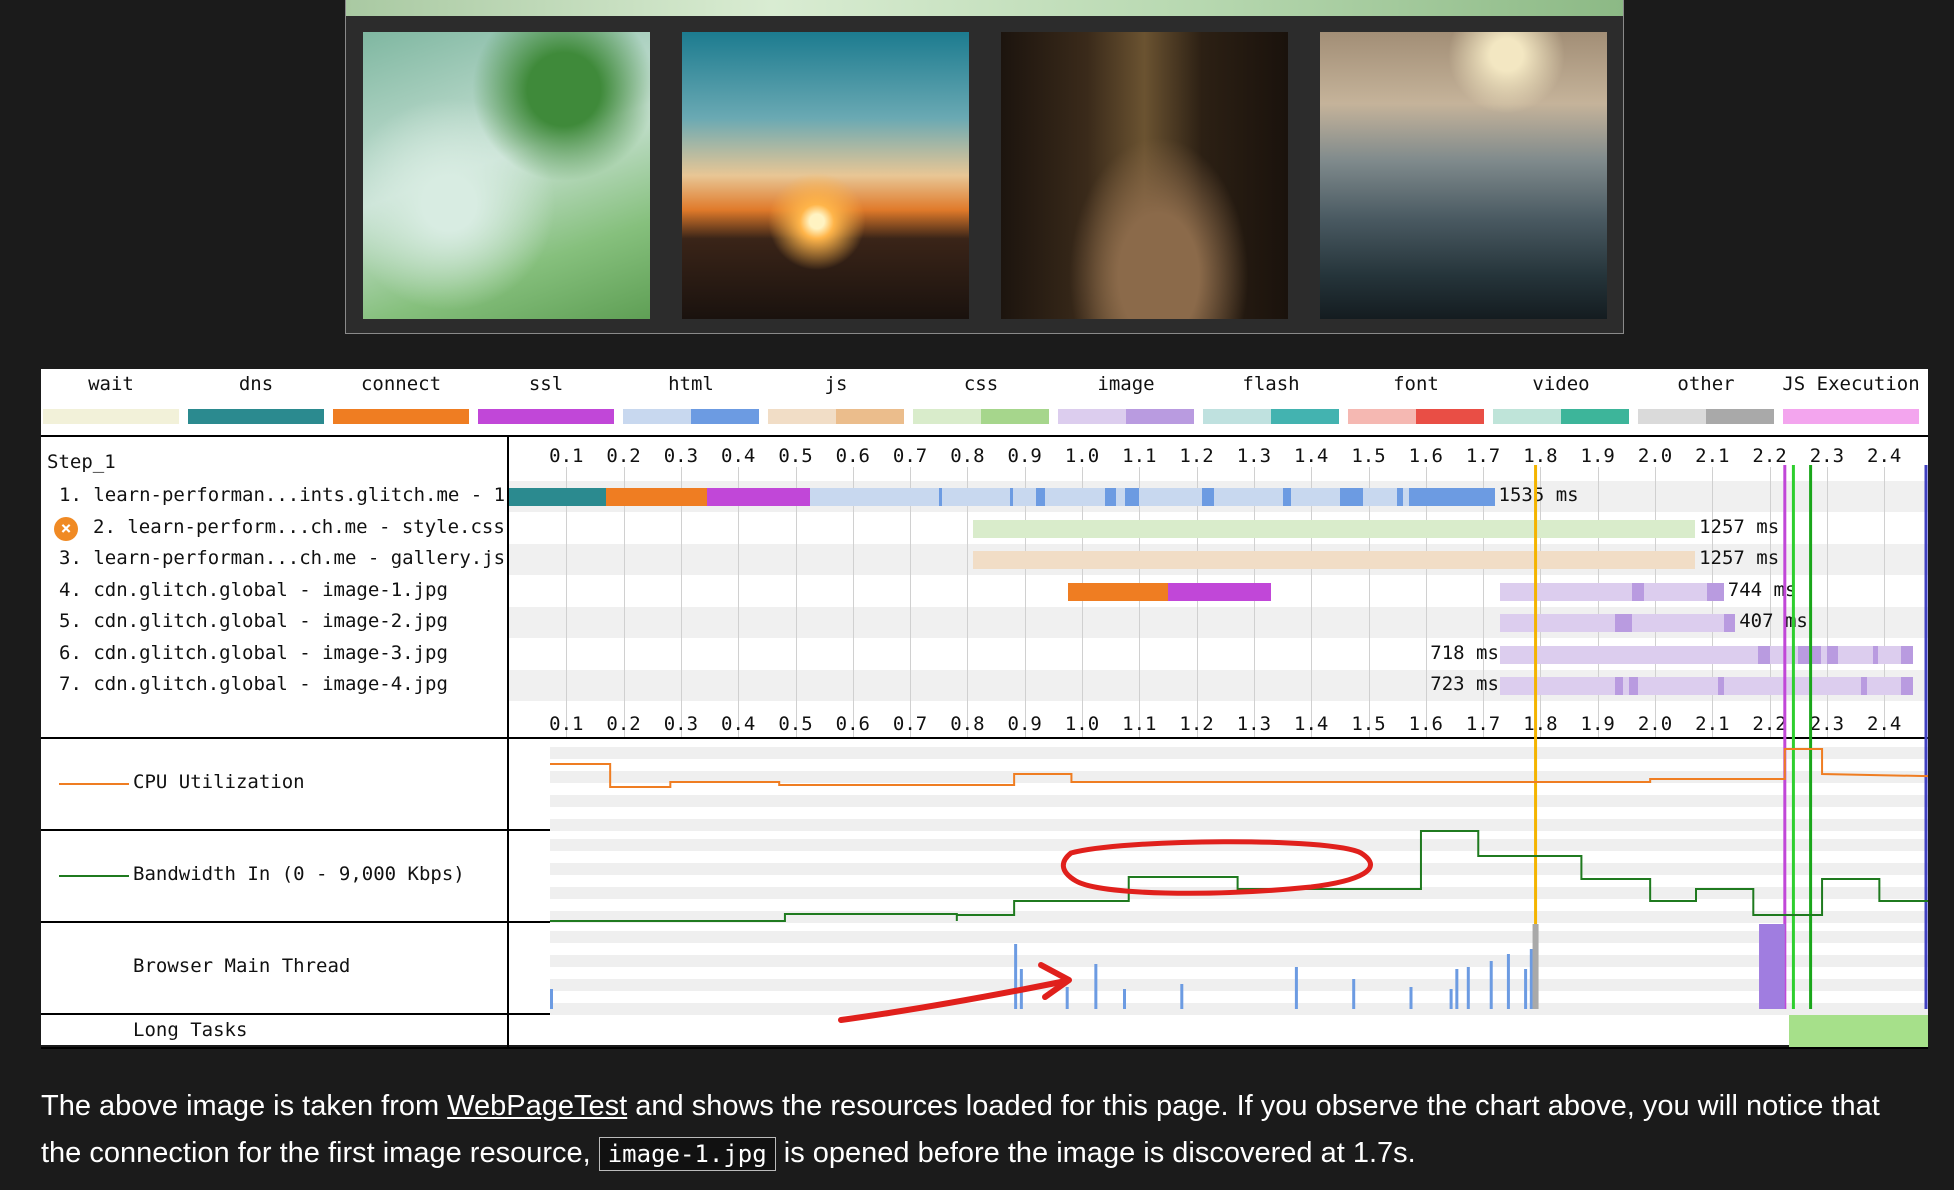  I want to click on request-label: 2. learn-perform...ch.me - style.css, so click(299, 526).